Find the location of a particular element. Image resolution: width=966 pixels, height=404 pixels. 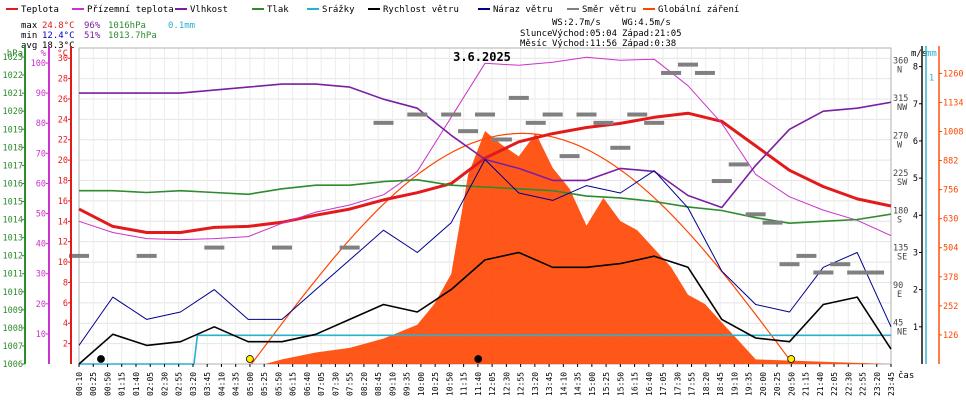

degc-axis-tick-label-8: 18 is located at coordinates (63, 182).